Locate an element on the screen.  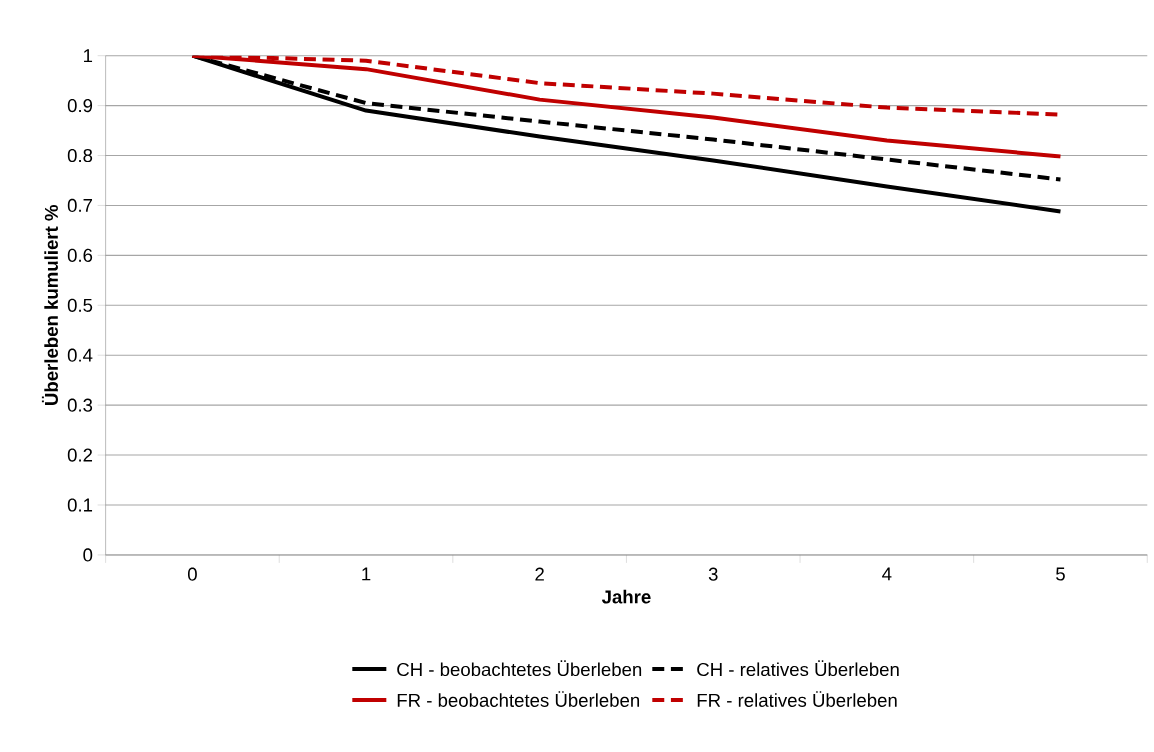
x-axis-title: Jahre is located at coordinates (626, 597).